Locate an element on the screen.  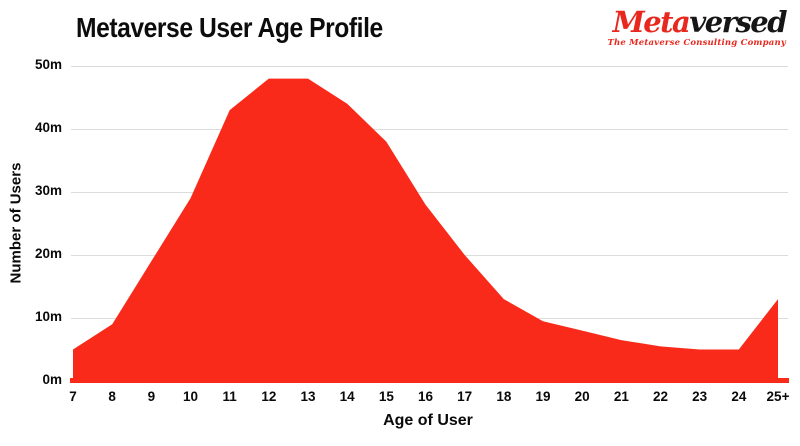
x-tick-label: 16 is located at coordinates (425, 396).